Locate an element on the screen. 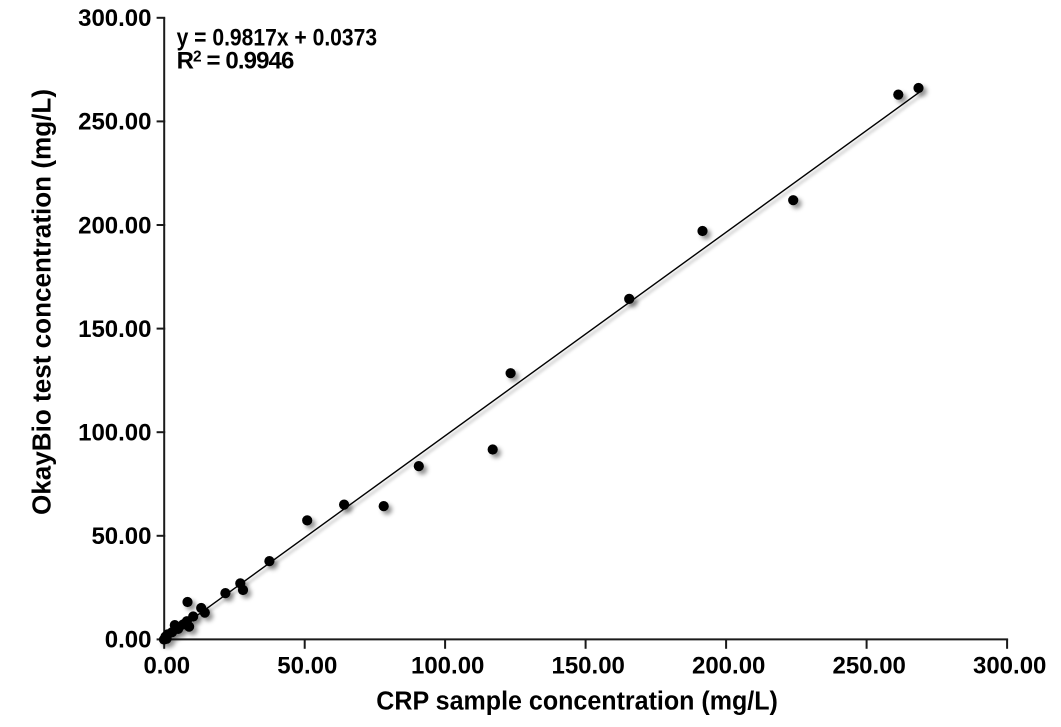  svg-text:CRP sample concentration (mg/L: CRP sample concentration (mg/L) is located at coordinates (577, 702).